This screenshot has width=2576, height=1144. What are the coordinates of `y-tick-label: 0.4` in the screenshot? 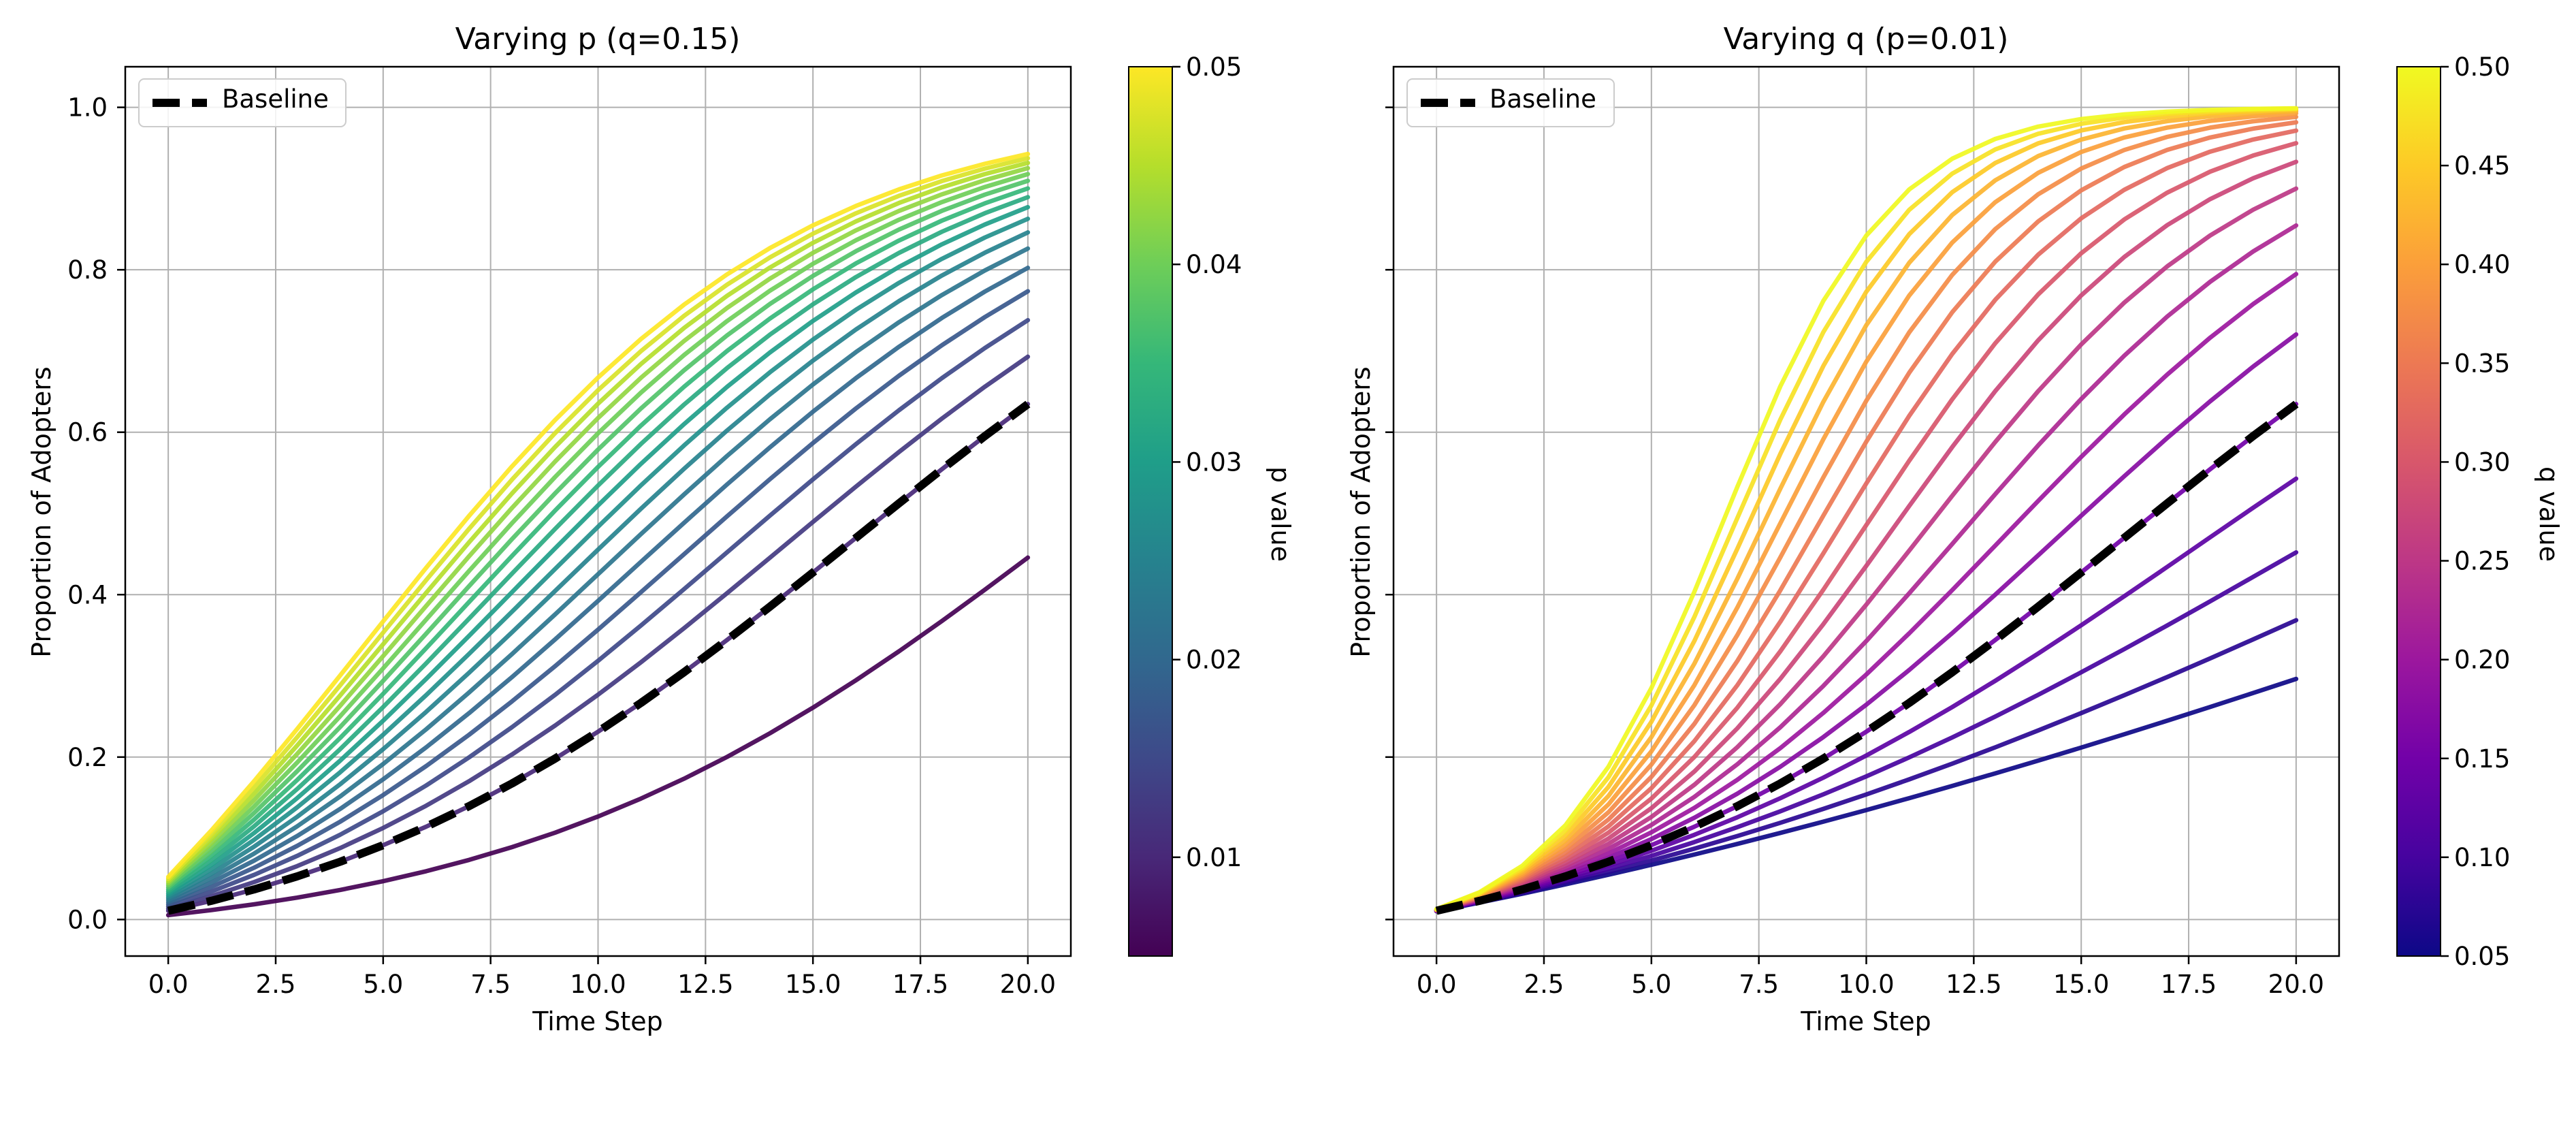 It's located at (88, 594).